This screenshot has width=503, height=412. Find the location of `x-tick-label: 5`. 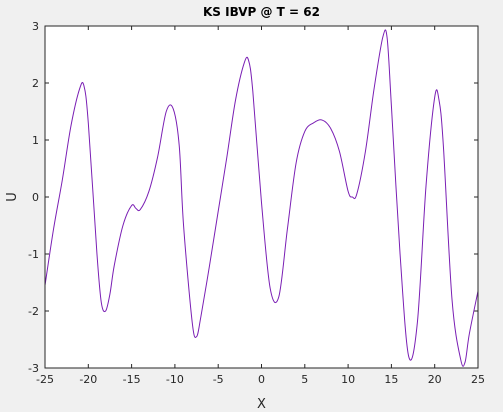

x-tick-label: 5 is located at coordinates (304, 379).